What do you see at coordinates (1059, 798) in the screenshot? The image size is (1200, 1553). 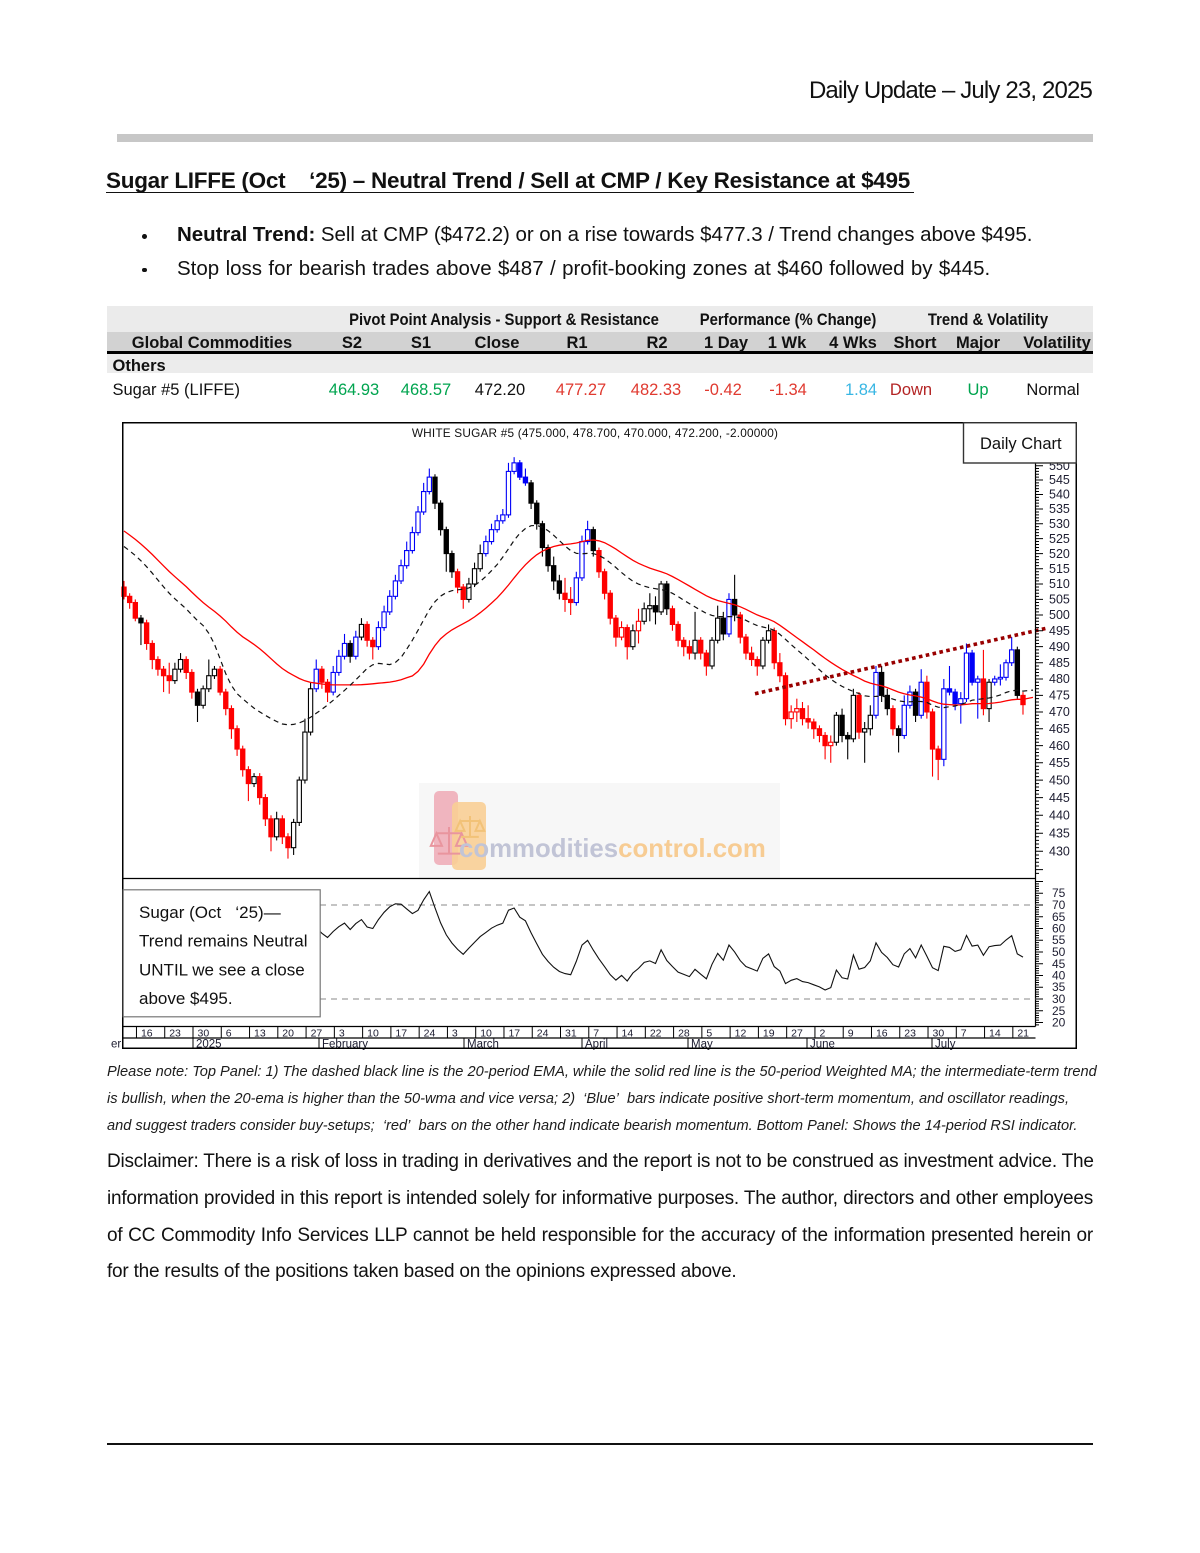 I see `svg-text: 445` at bounding box center [1059, 798].